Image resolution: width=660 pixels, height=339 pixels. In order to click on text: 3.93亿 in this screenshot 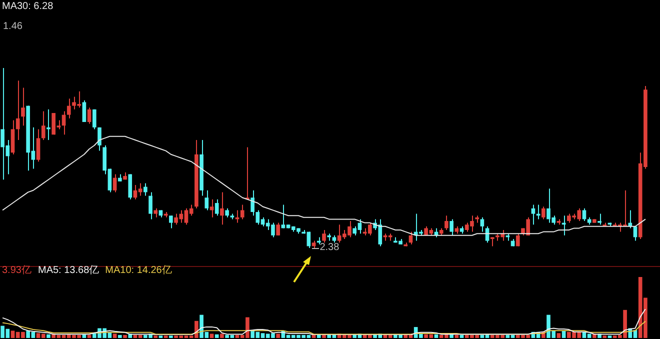, I will do `click(17, 270)`.